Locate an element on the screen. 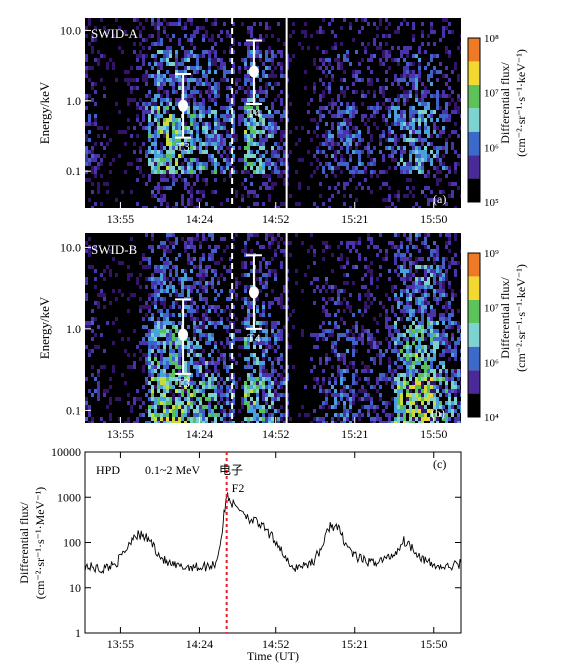 This screenshot has height=669, width=569. marker-point is located at coordinates (253, 71).